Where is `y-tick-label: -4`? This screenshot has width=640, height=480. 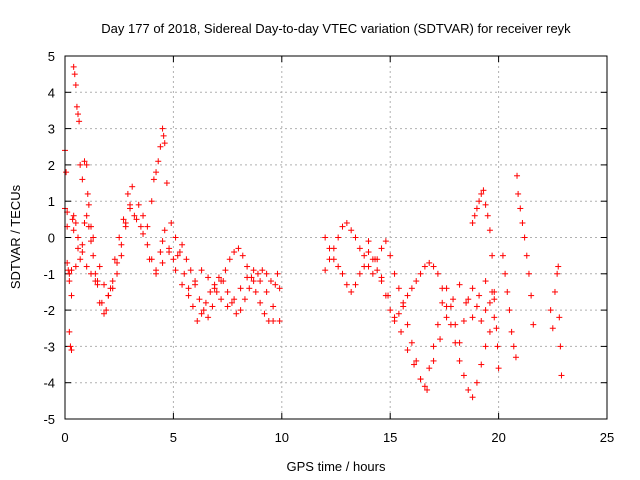
y-tick-label: -4 is located at coordinates (49, 383).